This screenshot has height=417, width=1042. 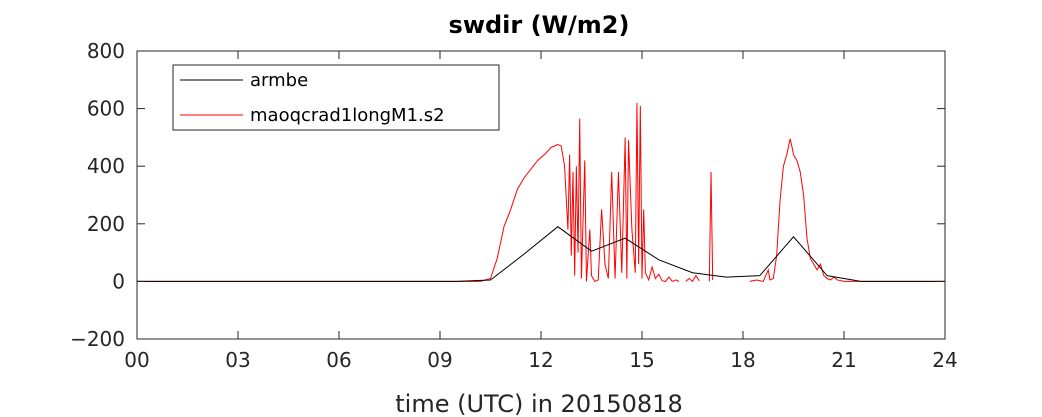 What do you see at coordinates (97, 339) in the screenshot?
I see `y-tick-label: −200` at bounding box center [97, 339].